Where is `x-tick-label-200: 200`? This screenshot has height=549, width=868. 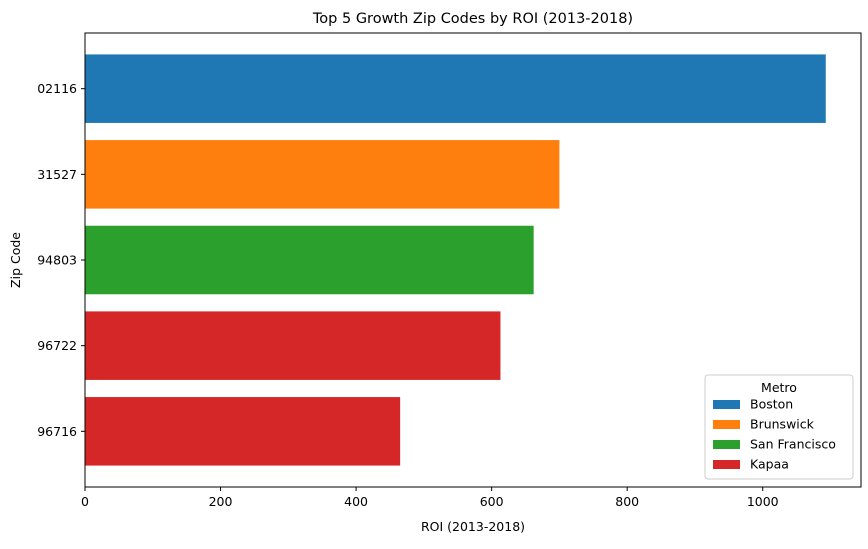
x-tick-label-200: 200 is located at coordinates (221, 501).